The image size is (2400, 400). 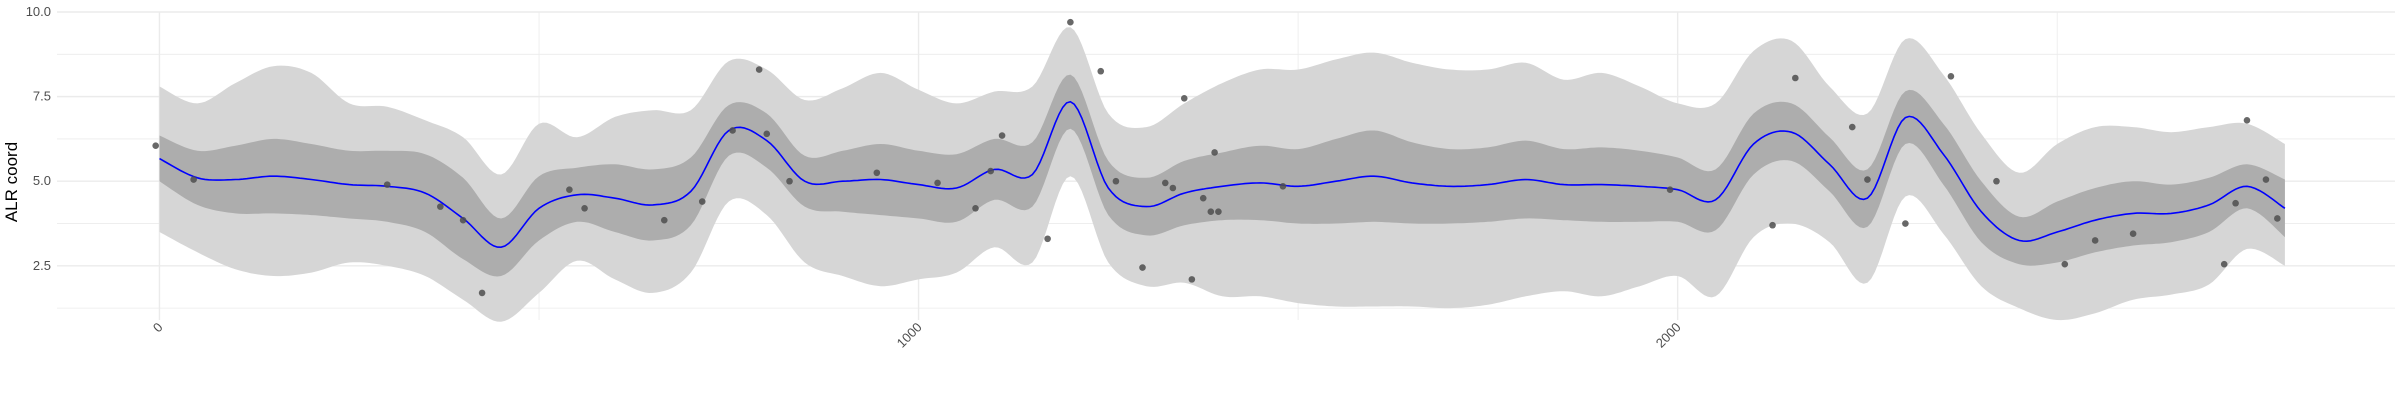 I want to click on x-tick-label: 1000, so click(x=909, y=335).